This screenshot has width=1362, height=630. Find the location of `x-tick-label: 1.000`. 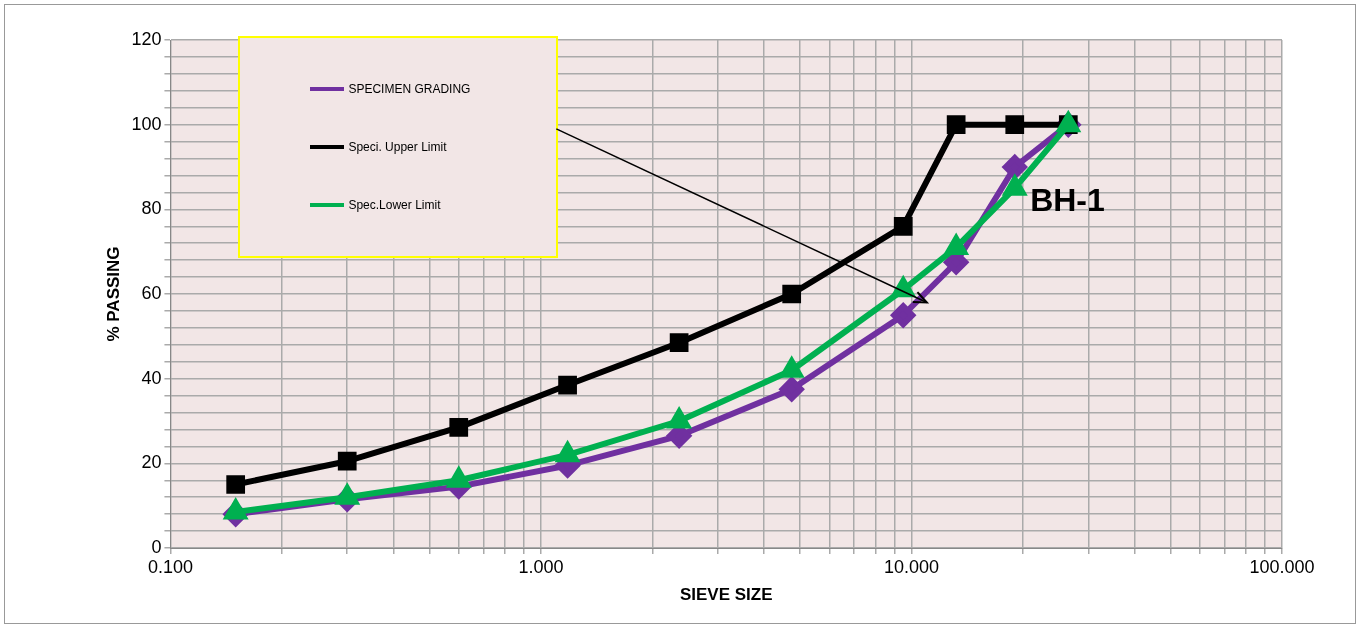

x-tick-label: 1.000 is located at coordinates (541, 566).